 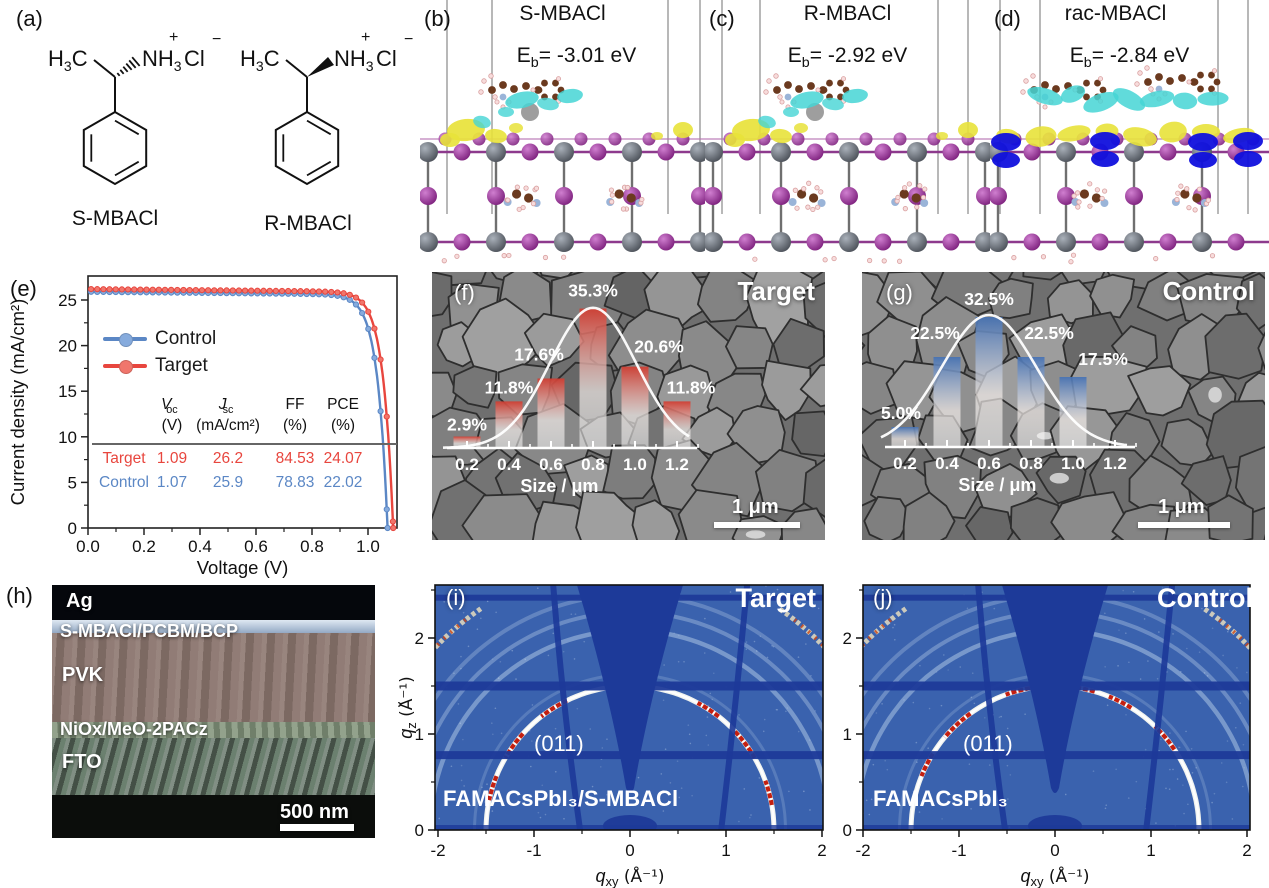 I want to click on panel-h-letter: (h), so click(x=19, y=595).